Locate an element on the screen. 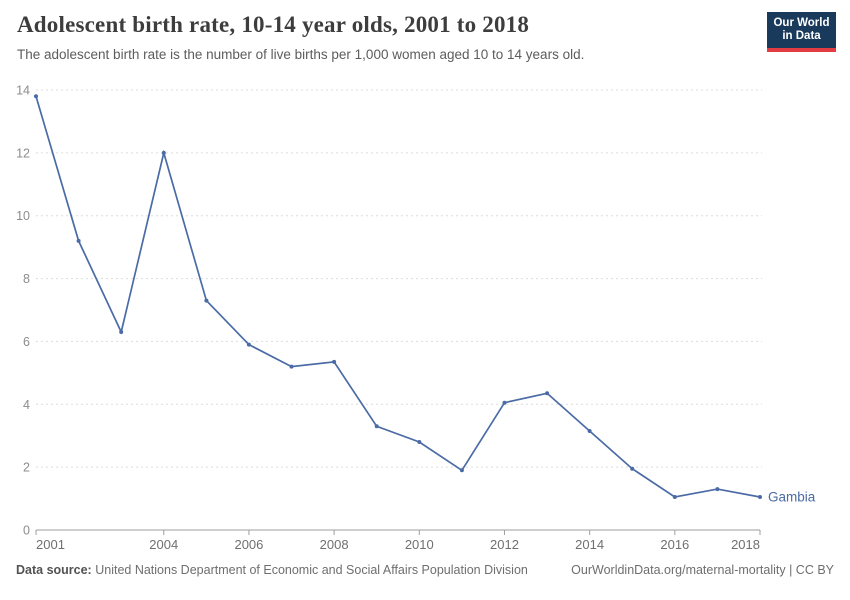 The image size is (850, 600). x-axis-label: 2018 is located at coordinates (745, 544).